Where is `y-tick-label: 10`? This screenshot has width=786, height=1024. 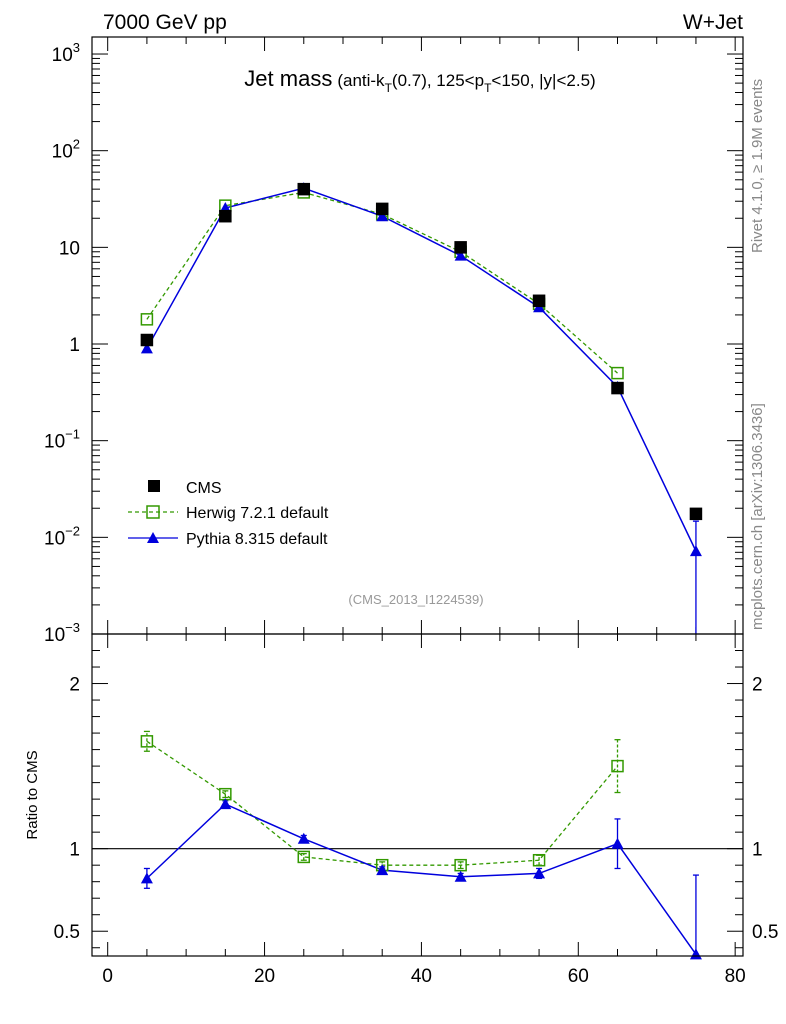 y-tick-label: 10 is located at coordinates (69, 248).